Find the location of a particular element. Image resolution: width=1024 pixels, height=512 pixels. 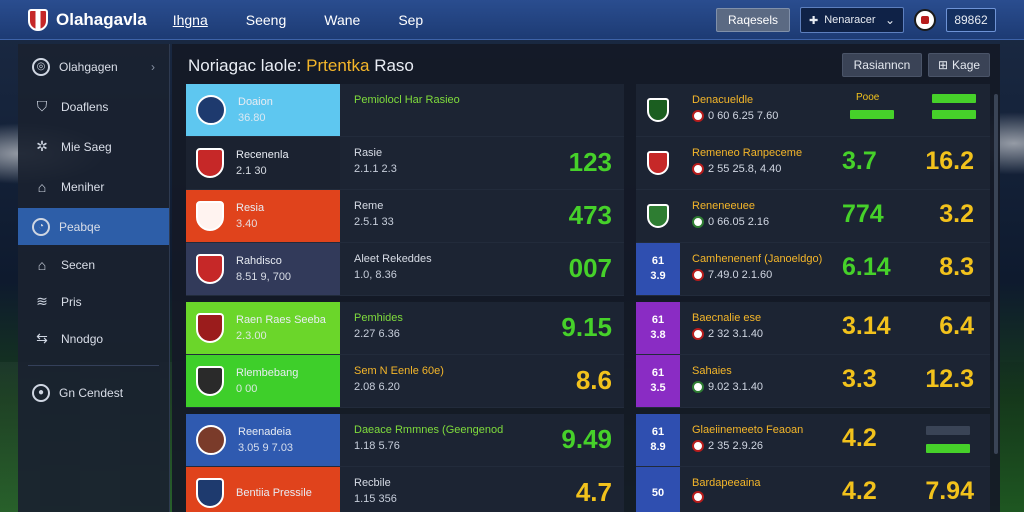

player-stats-text: 0 60 6.25 7.60 is located at coordinates (743, 116).